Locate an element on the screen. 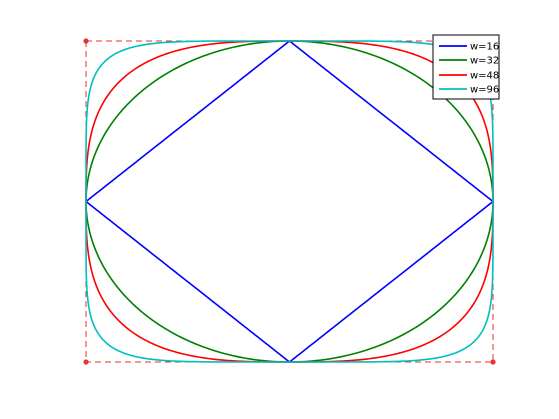 This screenshot has height=419, width=559. legend-label: w=32 is located at coordinates (484, 61).